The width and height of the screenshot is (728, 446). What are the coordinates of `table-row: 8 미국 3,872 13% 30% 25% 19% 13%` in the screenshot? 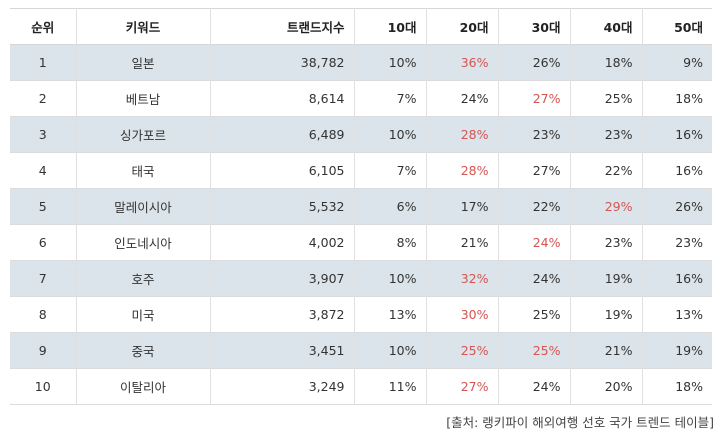 It's located at (361, 314).